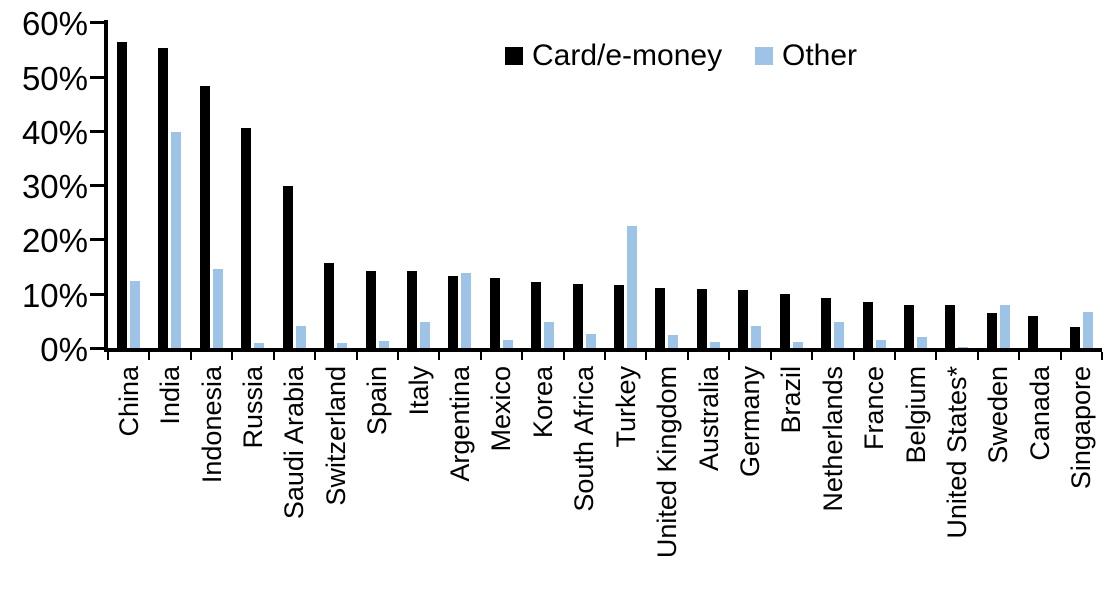 The width and height of the screenshot is (1112, 594). Describe the element at coordinates (957, 452) in the screenshot. I see `x-axis-label-united-states: United States*` at that location.